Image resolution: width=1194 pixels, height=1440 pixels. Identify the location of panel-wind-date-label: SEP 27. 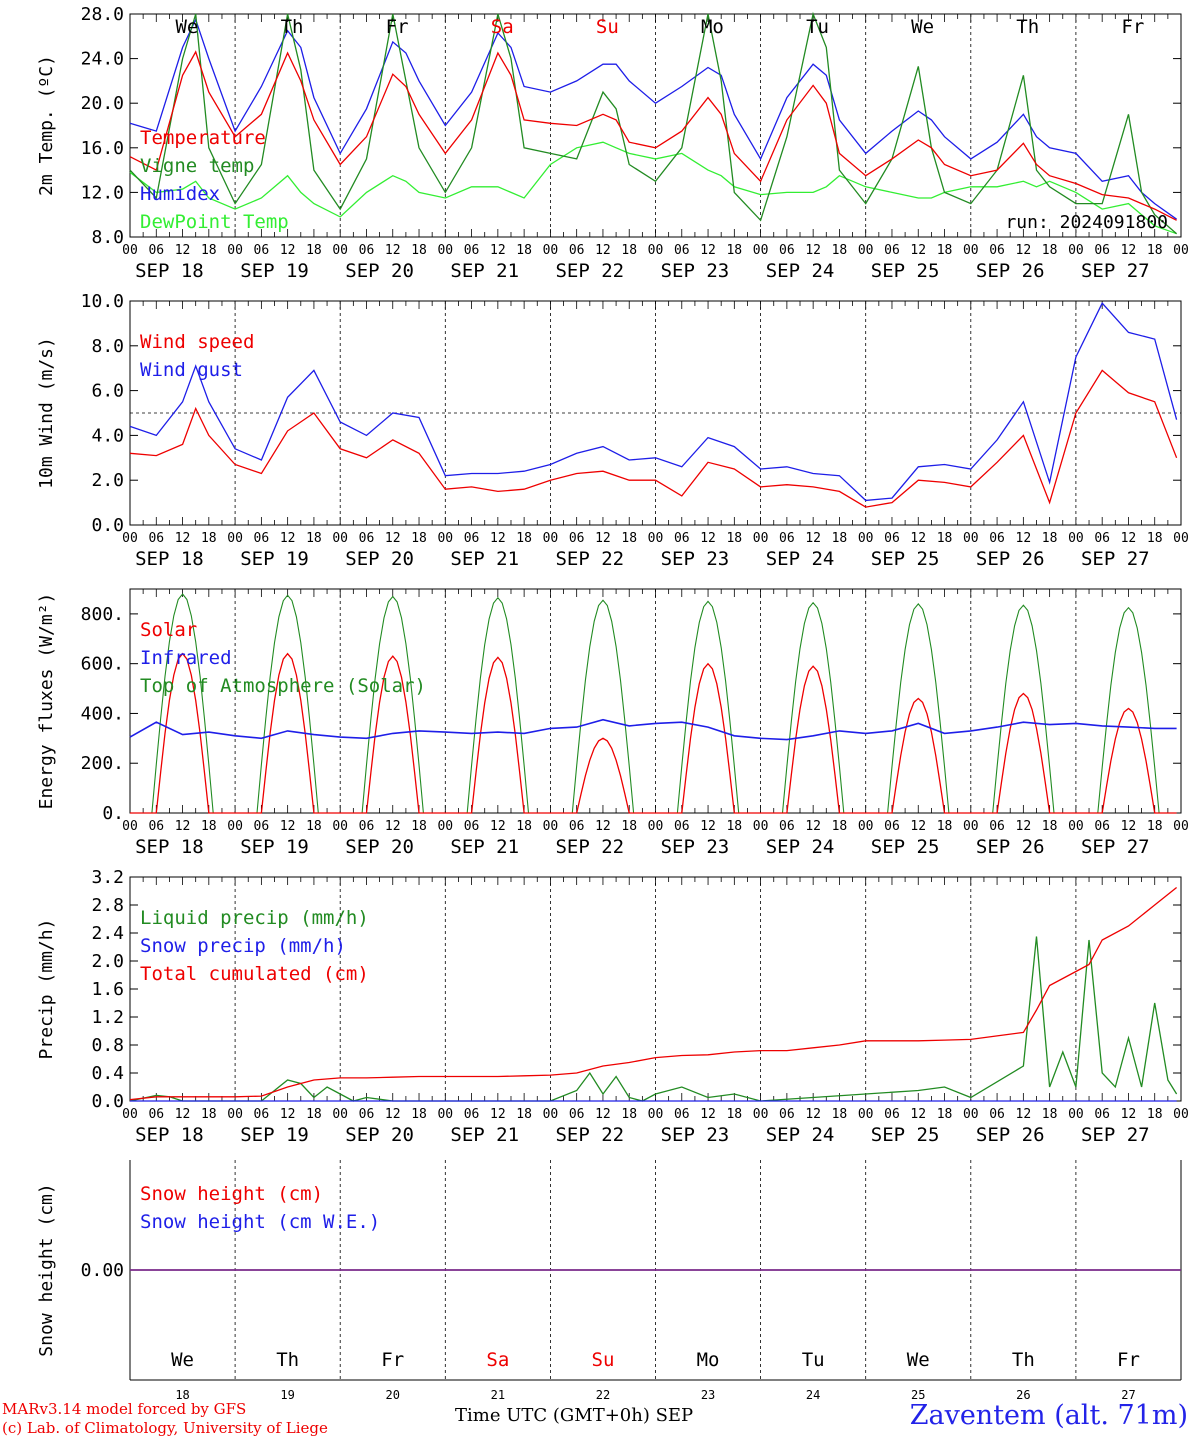
(1115, 559).